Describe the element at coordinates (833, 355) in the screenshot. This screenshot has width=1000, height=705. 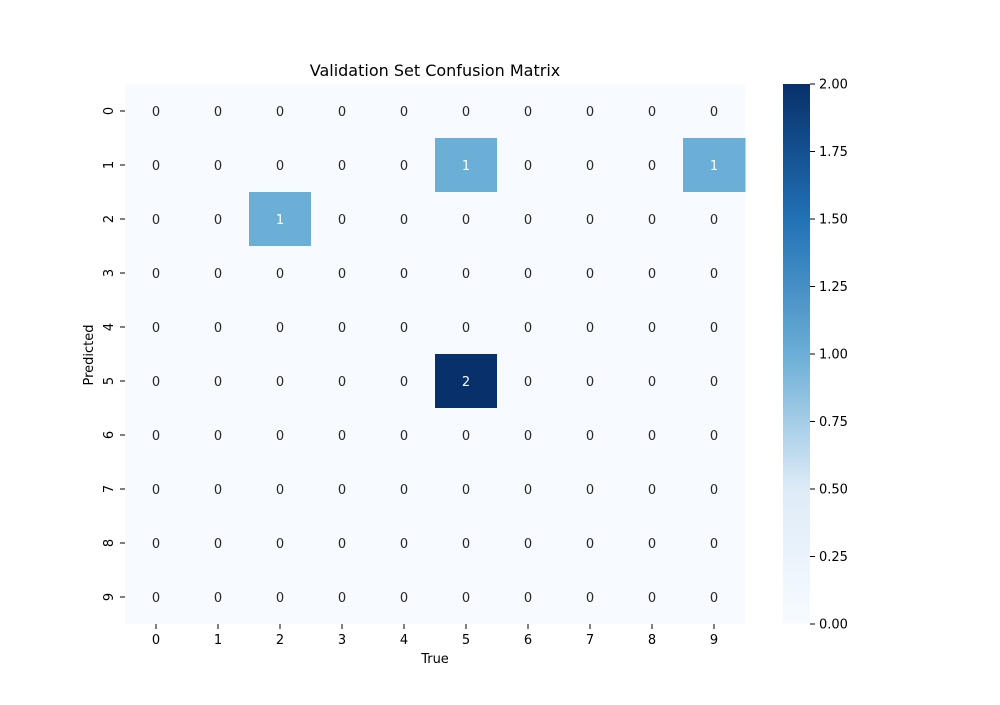
I see `colorbar-tick-label: 1.00` at that location.